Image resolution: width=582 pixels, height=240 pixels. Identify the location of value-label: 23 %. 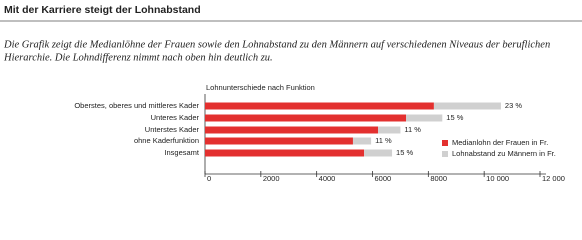
(513, 105).